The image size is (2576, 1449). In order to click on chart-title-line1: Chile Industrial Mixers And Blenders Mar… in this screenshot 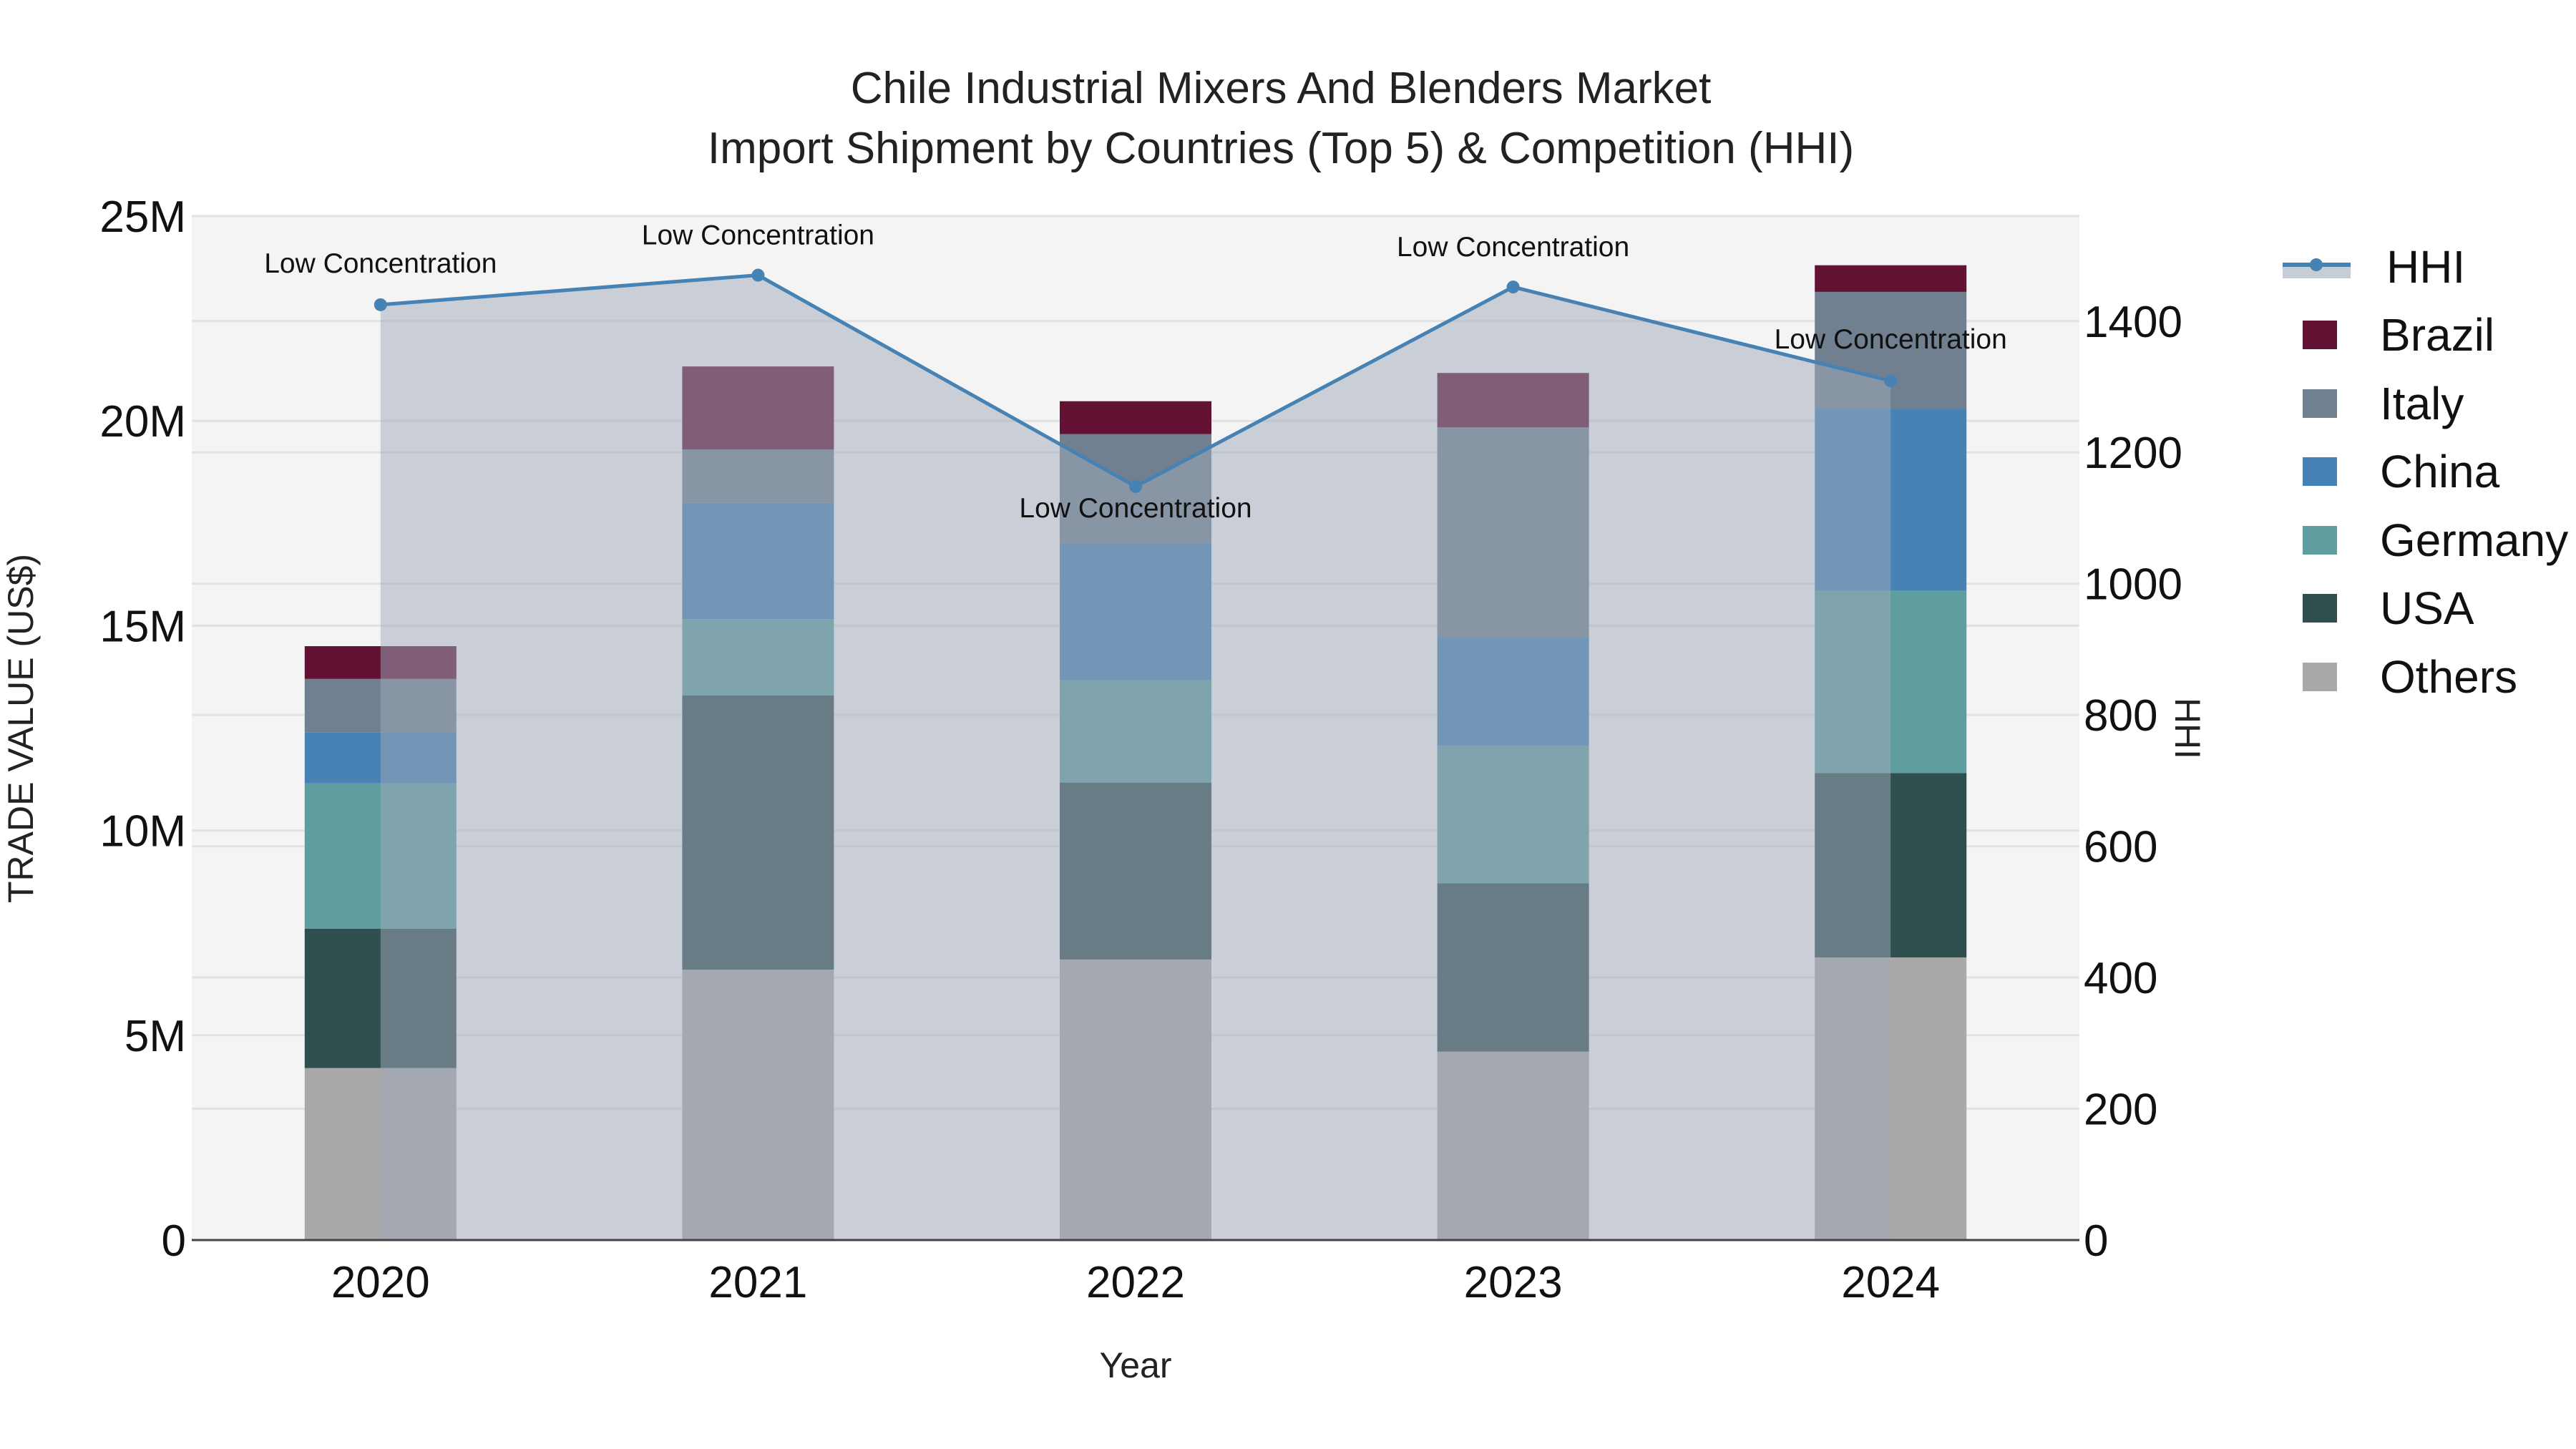, I will do `click(1281, 88)`.